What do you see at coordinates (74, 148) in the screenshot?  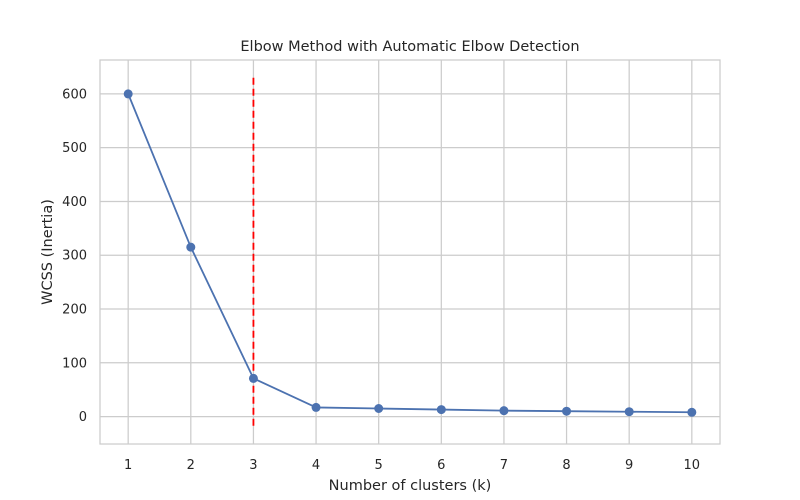 I see `y-tick-label: 500` at bounding box center [74, 148].